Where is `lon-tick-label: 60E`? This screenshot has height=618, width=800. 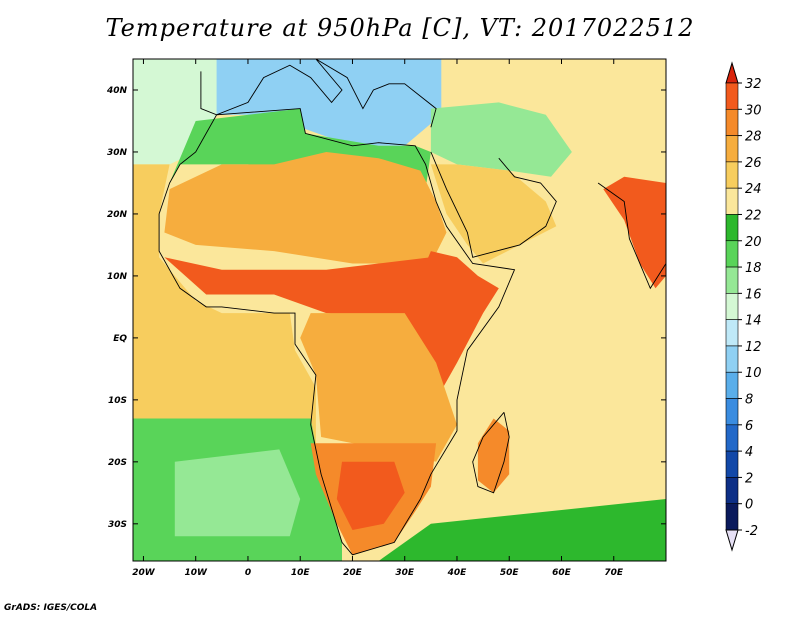
lon-tick-label: 60E is located at coordinates (562, 573).